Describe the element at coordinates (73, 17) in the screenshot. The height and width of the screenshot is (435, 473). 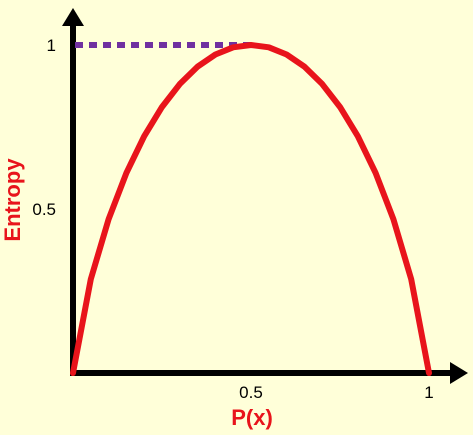
I see `y-axis-arrow` at that location.